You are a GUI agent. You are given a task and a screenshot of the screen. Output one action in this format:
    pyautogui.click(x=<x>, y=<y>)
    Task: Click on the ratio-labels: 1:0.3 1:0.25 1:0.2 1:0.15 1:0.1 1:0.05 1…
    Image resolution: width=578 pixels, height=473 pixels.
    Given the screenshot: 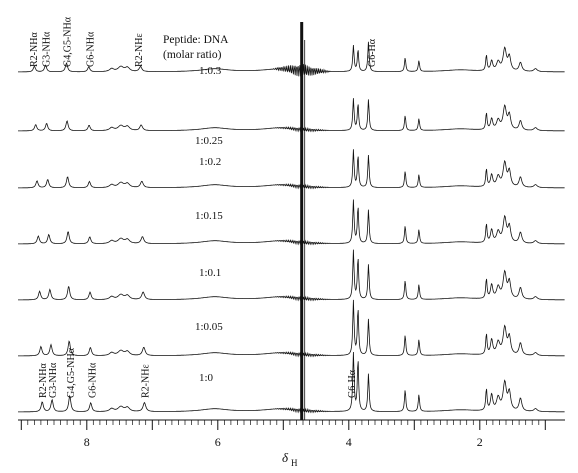 What is the action you would take?
    pyautogui.click(x=209, y=224)
    